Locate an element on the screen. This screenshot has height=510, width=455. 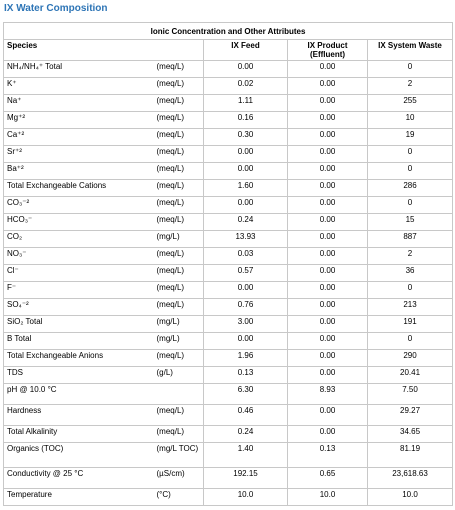
species-cell: HCO₃⁻ is located at coordinates (78, 222).